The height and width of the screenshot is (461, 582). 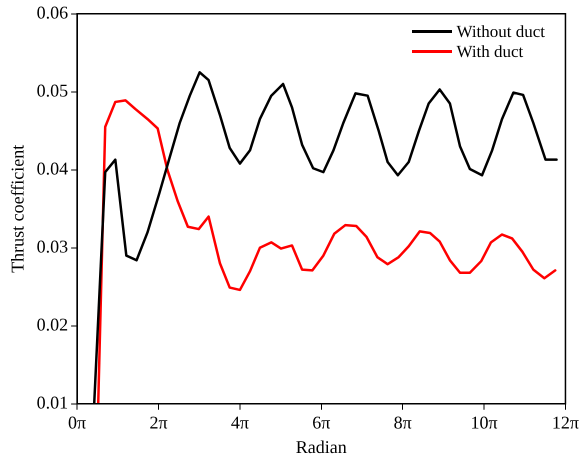 What do you see at coordinates (52, 12) in the screenshot?
I see `y-tick-label: 0.06` at bounding box center [52, 12].